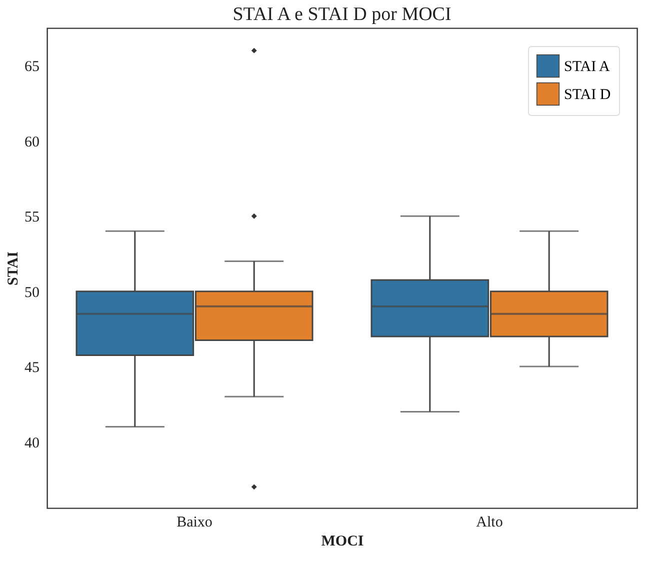  What do you see at coordinates (587, 95) in the screenshot?
I see `legend-label: STAI D` at bounding box center [587, 95].